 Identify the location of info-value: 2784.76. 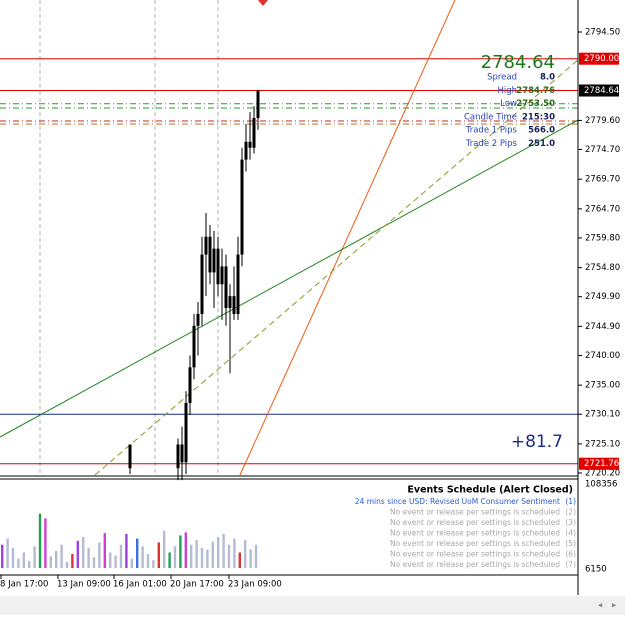
(535, 91).